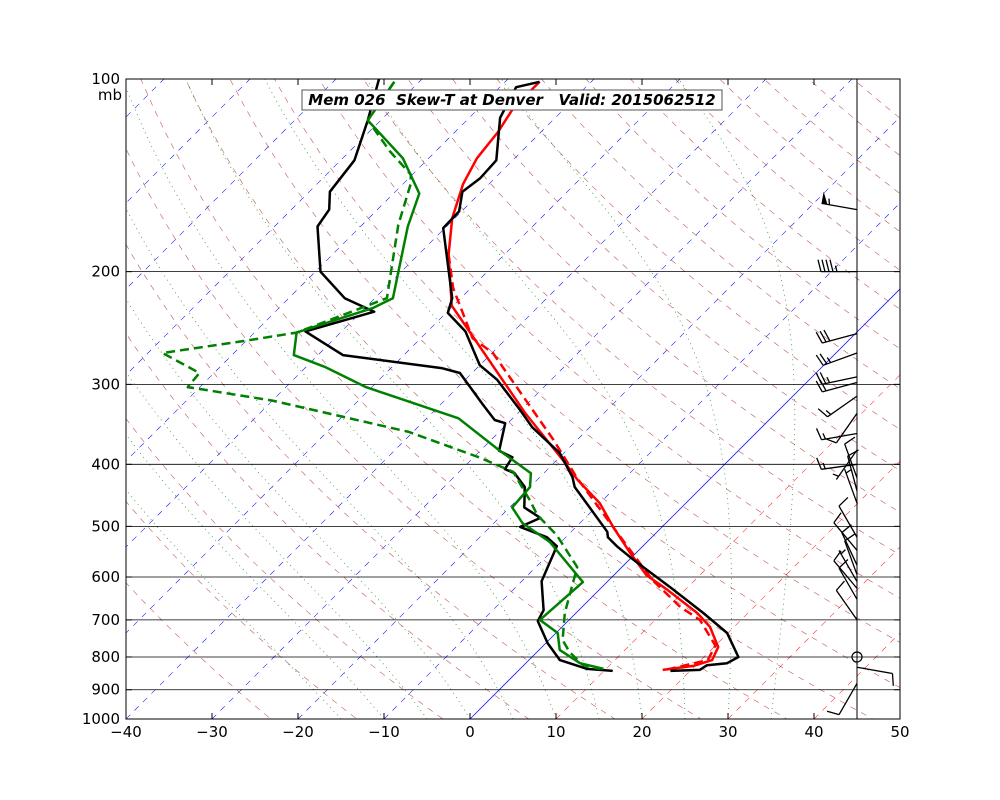  Describe the element at coordinates (727, 732) in the screenshot. I see `x-tick-label: 30` at that location.